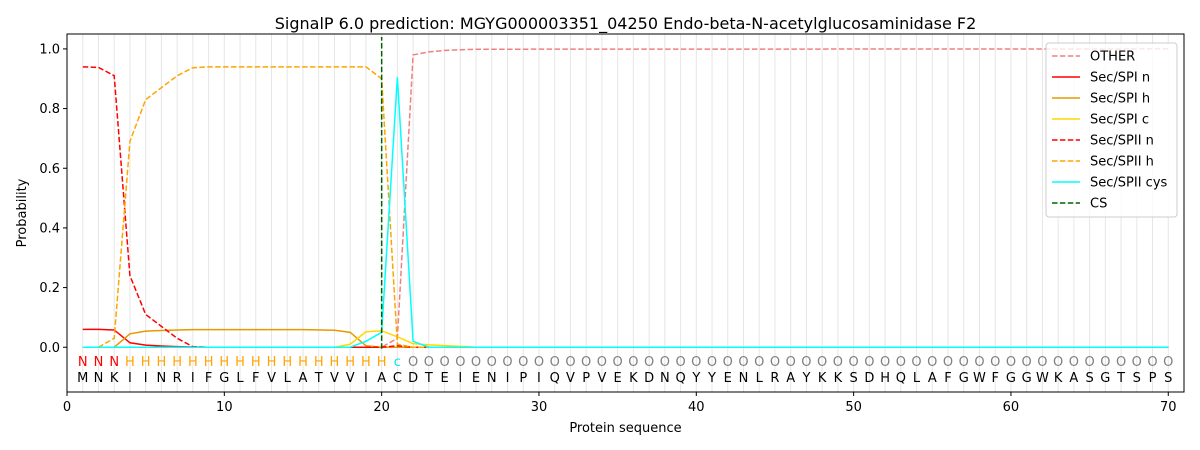 This screenshot has height=450, width=1200. Describe the element at coordinates (625, 428) in the screenshot. I see `x-axis-label: Protein sequence` at that location.